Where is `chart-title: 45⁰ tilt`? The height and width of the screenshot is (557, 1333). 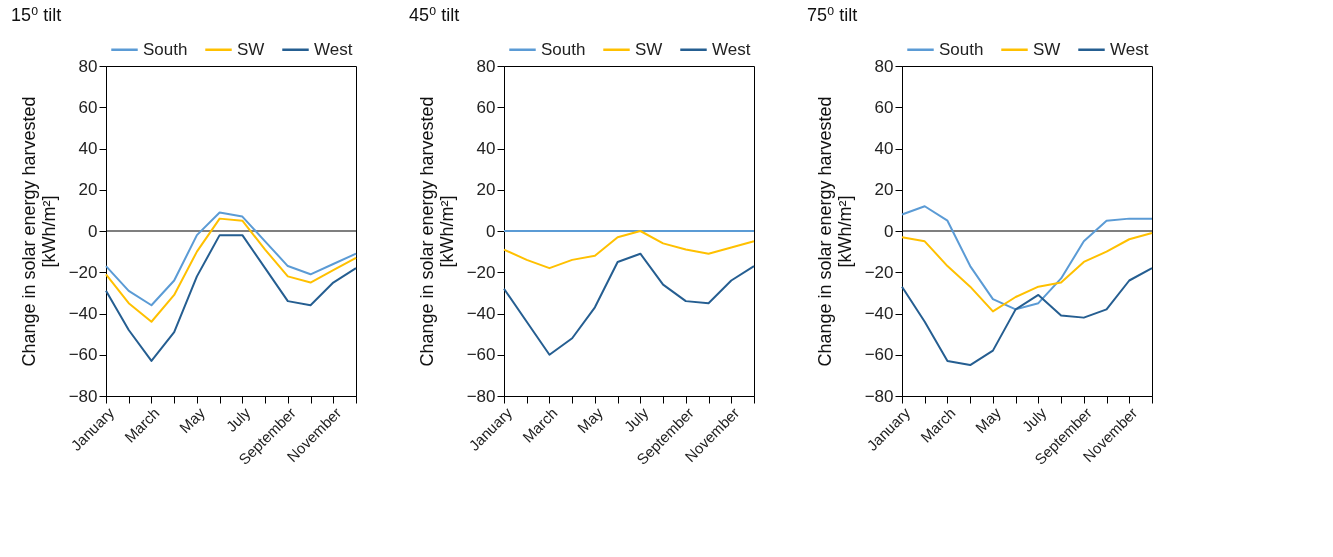 chart-title: 45⁰ tilt is located at coordinates (434, 15).